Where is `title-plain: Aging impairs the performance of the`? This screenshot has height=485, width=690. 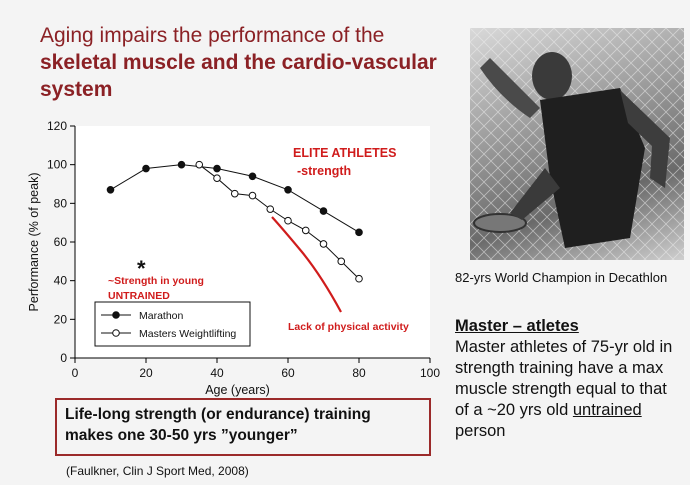 title-plain: Aging impairs the performance of the is located at coordinates (212, 35).